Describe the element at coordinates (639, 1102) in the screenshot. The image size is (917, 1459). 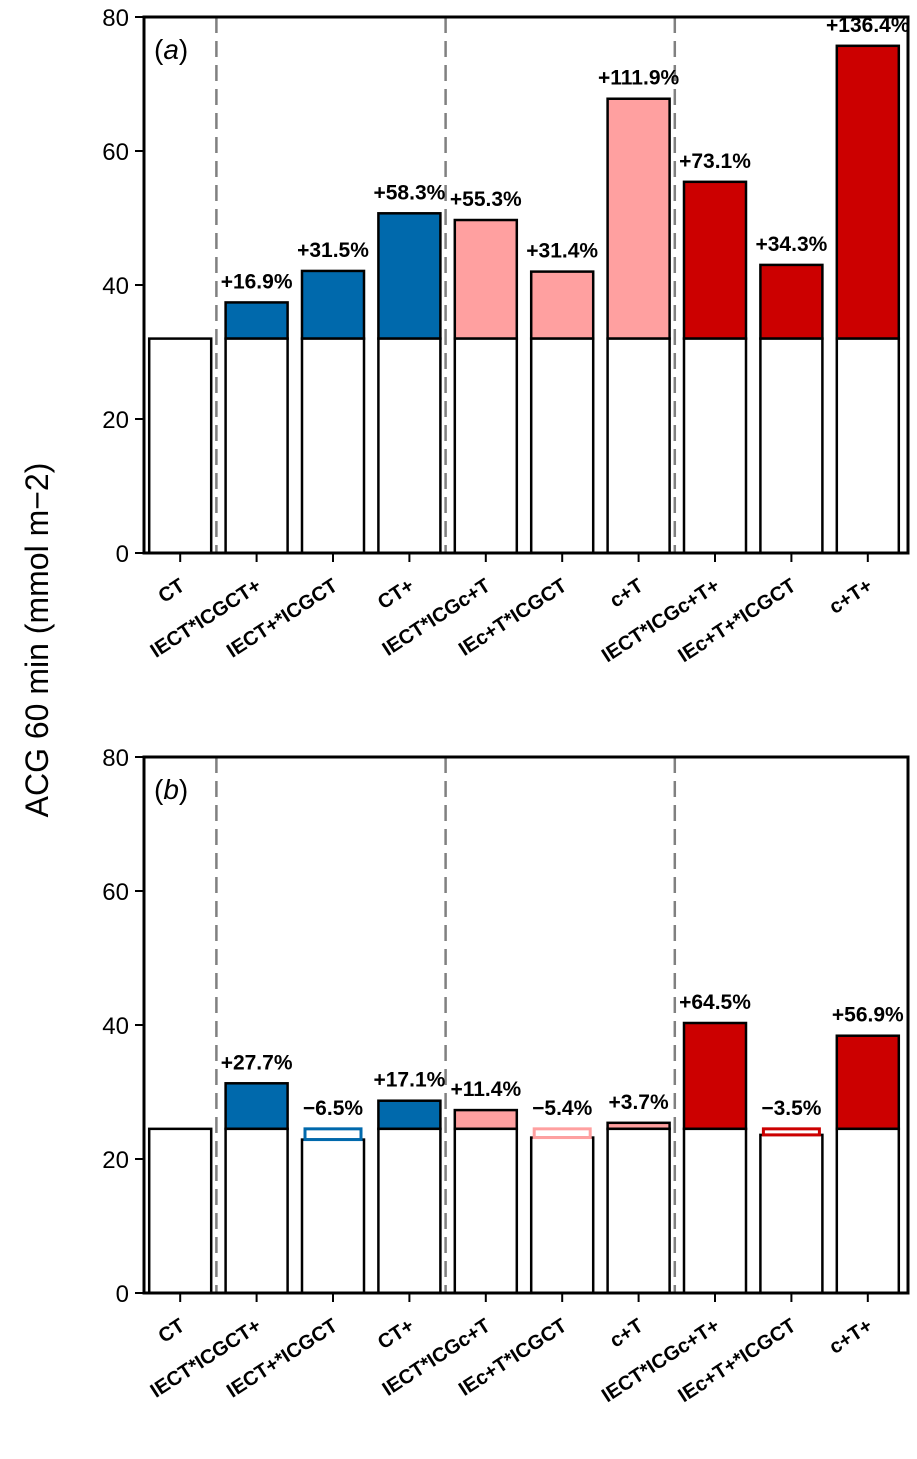
I see `data-label: +3.7%` at that location.